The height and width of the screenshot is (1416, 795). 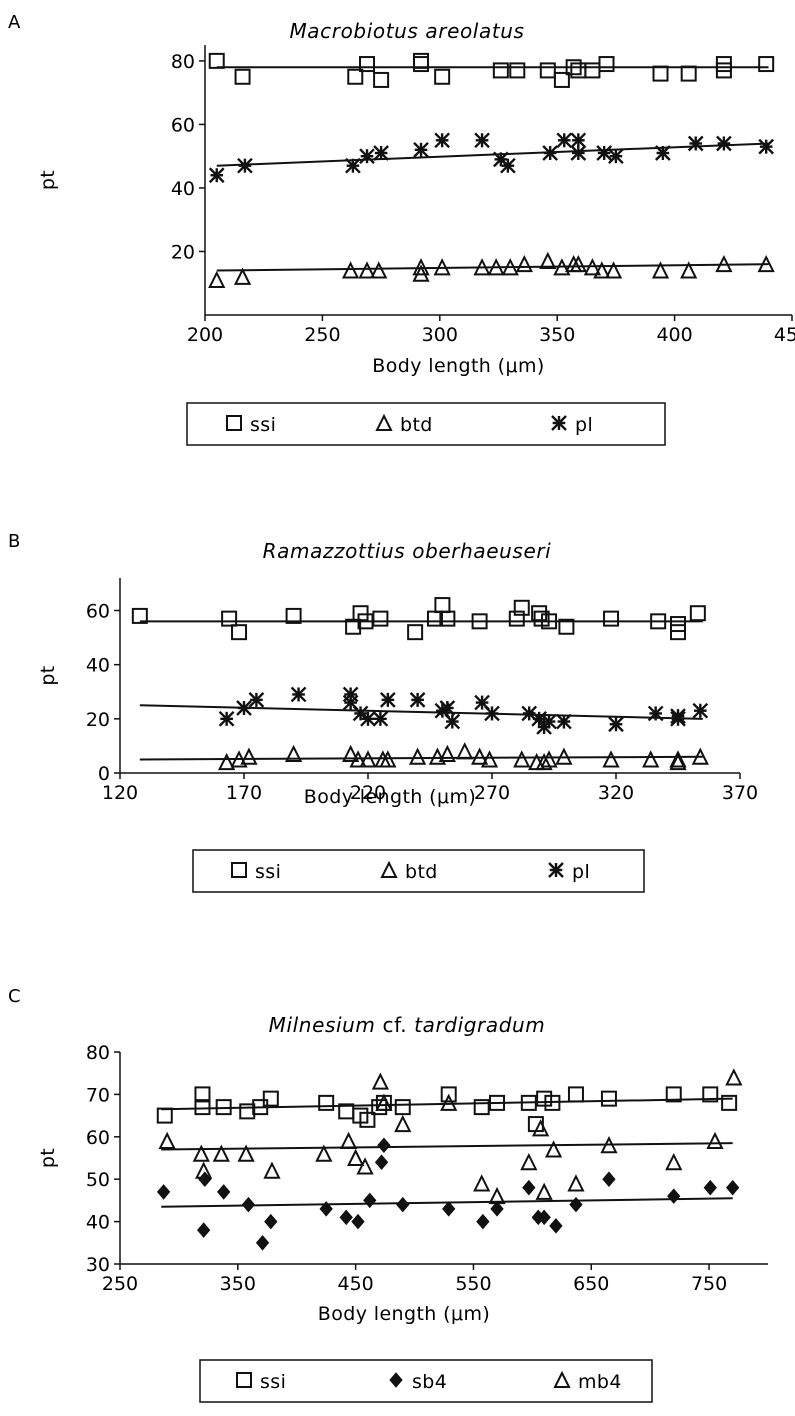 I want to click on panel-letter: B, so click(x=14, y=541).